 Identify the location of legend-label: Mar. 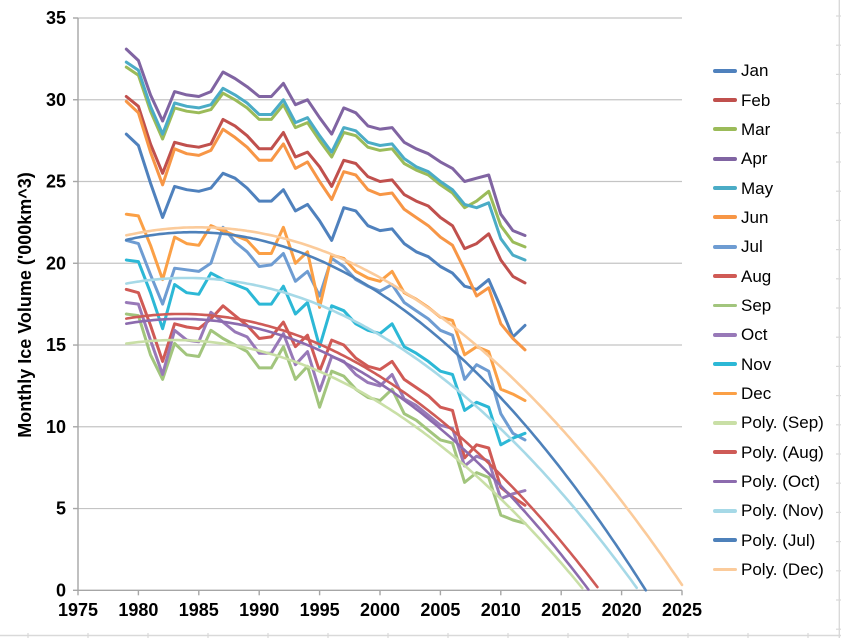
(756, 129).